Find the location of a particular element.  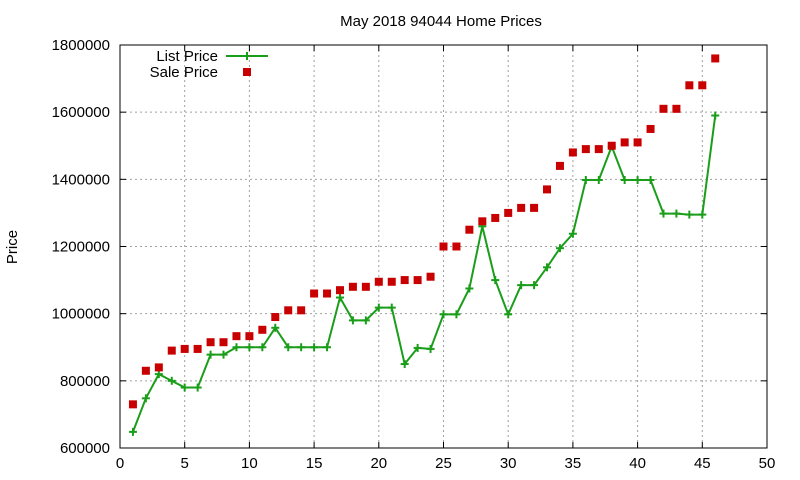

legend-item: List Price is located at coordinates (212, 56).